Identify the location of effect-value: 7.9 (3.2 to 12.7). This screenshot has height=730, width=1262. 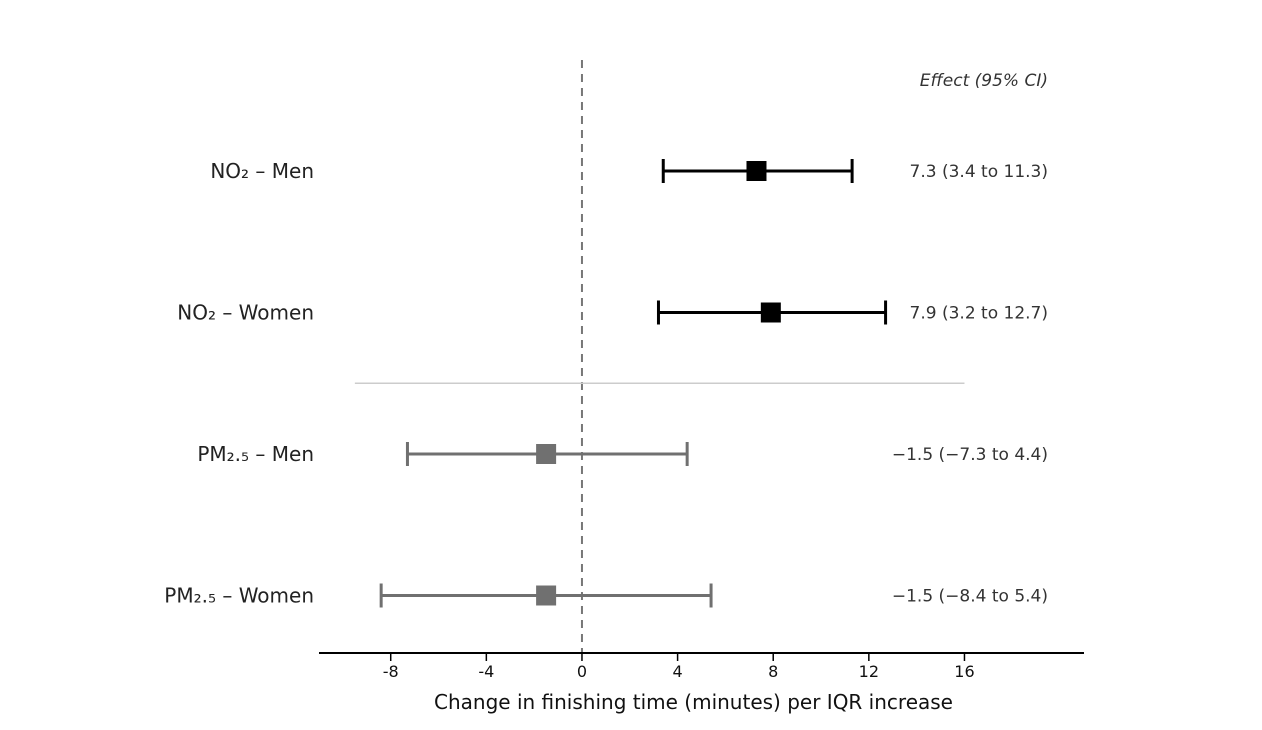
(979, 314).